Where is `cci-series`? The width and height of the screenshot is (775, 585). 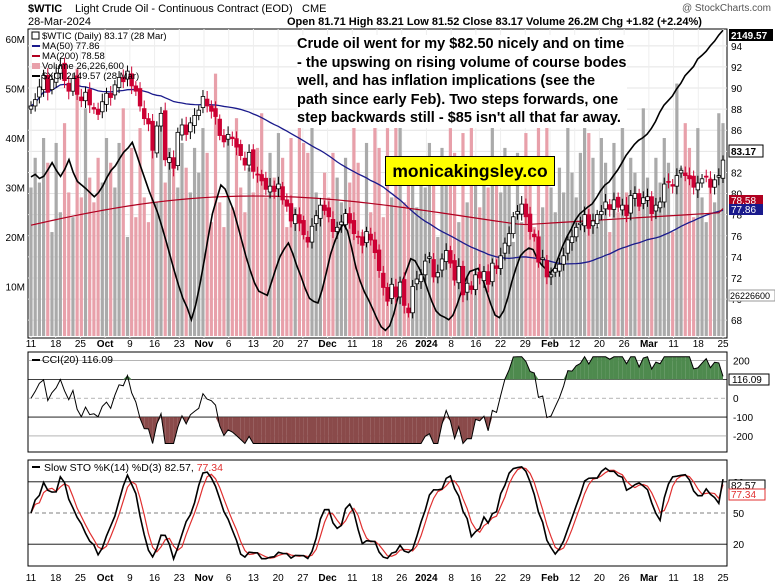
cci-series is located at coordinates (377, 400).